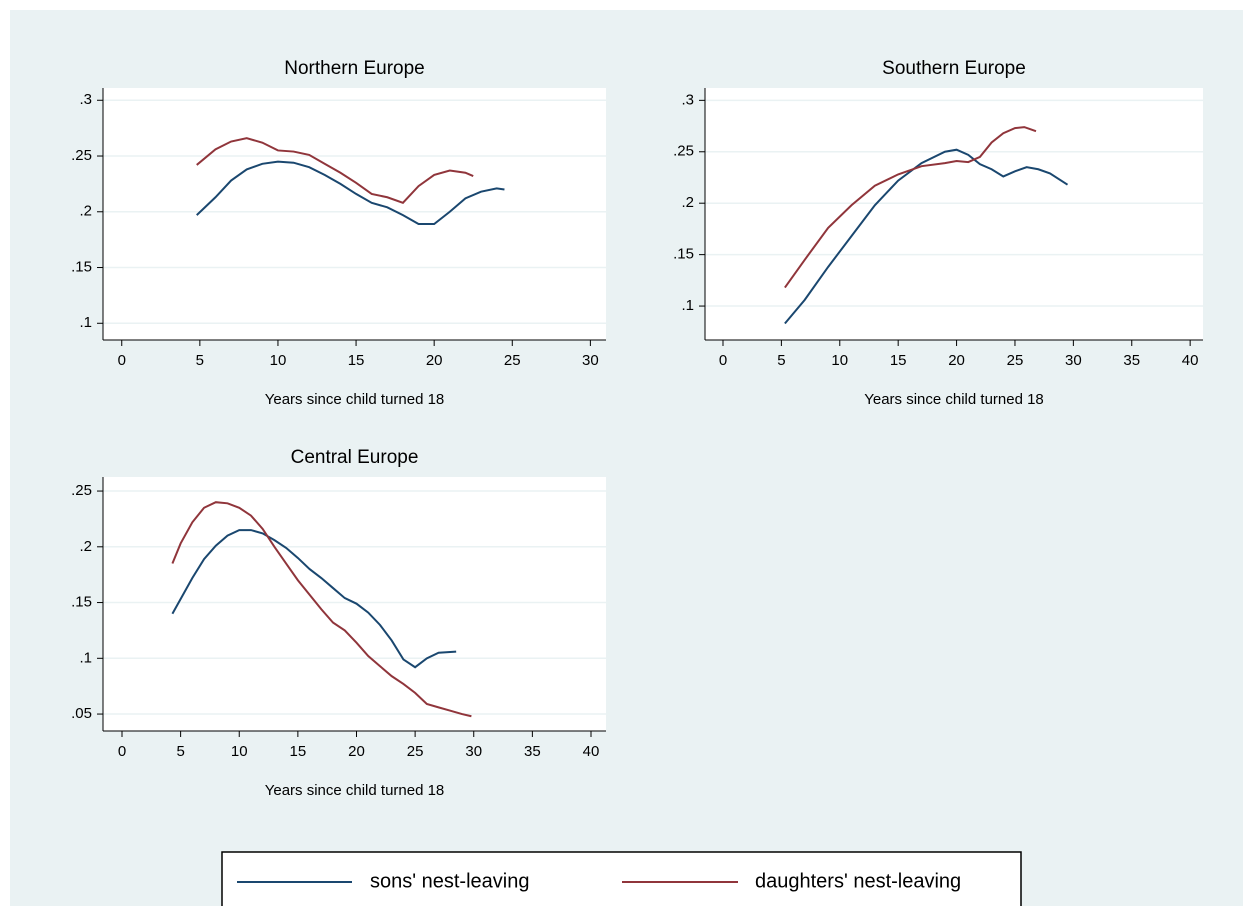 The height and width of the screenshot is (906, 1243). I want to click on chart-title: Northern Europe, so click(354, 68).